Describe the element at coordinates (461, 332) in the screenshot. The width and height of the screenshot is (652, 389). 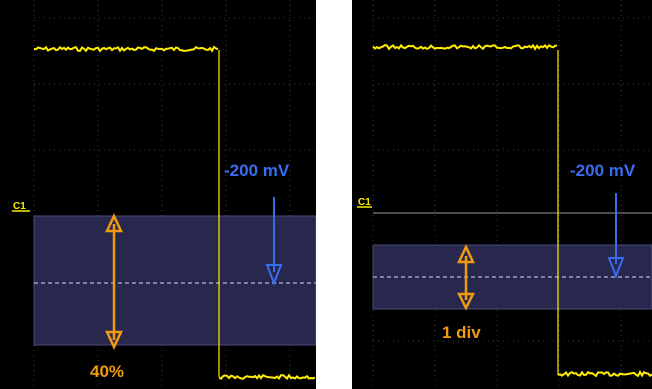
I see `range-div-label: 1 div` at that location.